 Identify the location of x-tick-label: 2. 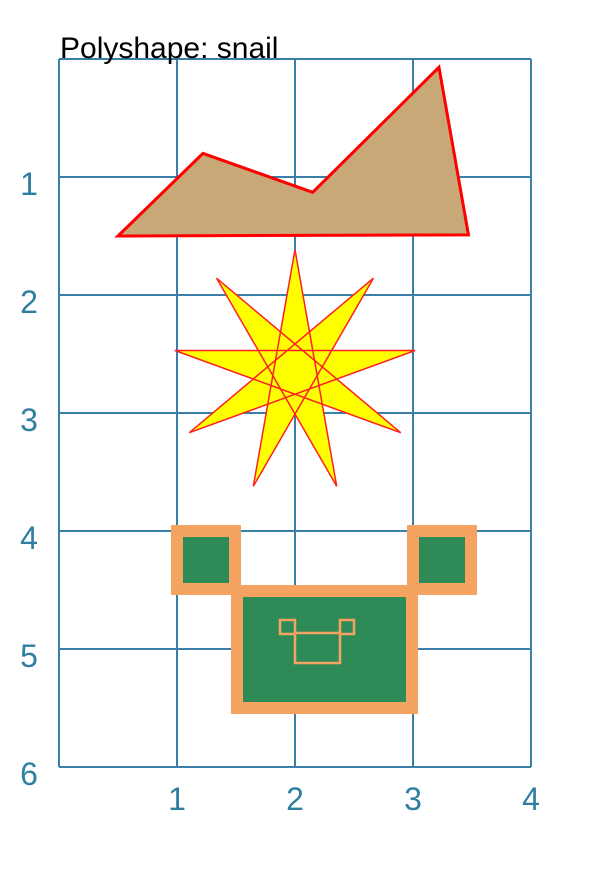
(295, 799).